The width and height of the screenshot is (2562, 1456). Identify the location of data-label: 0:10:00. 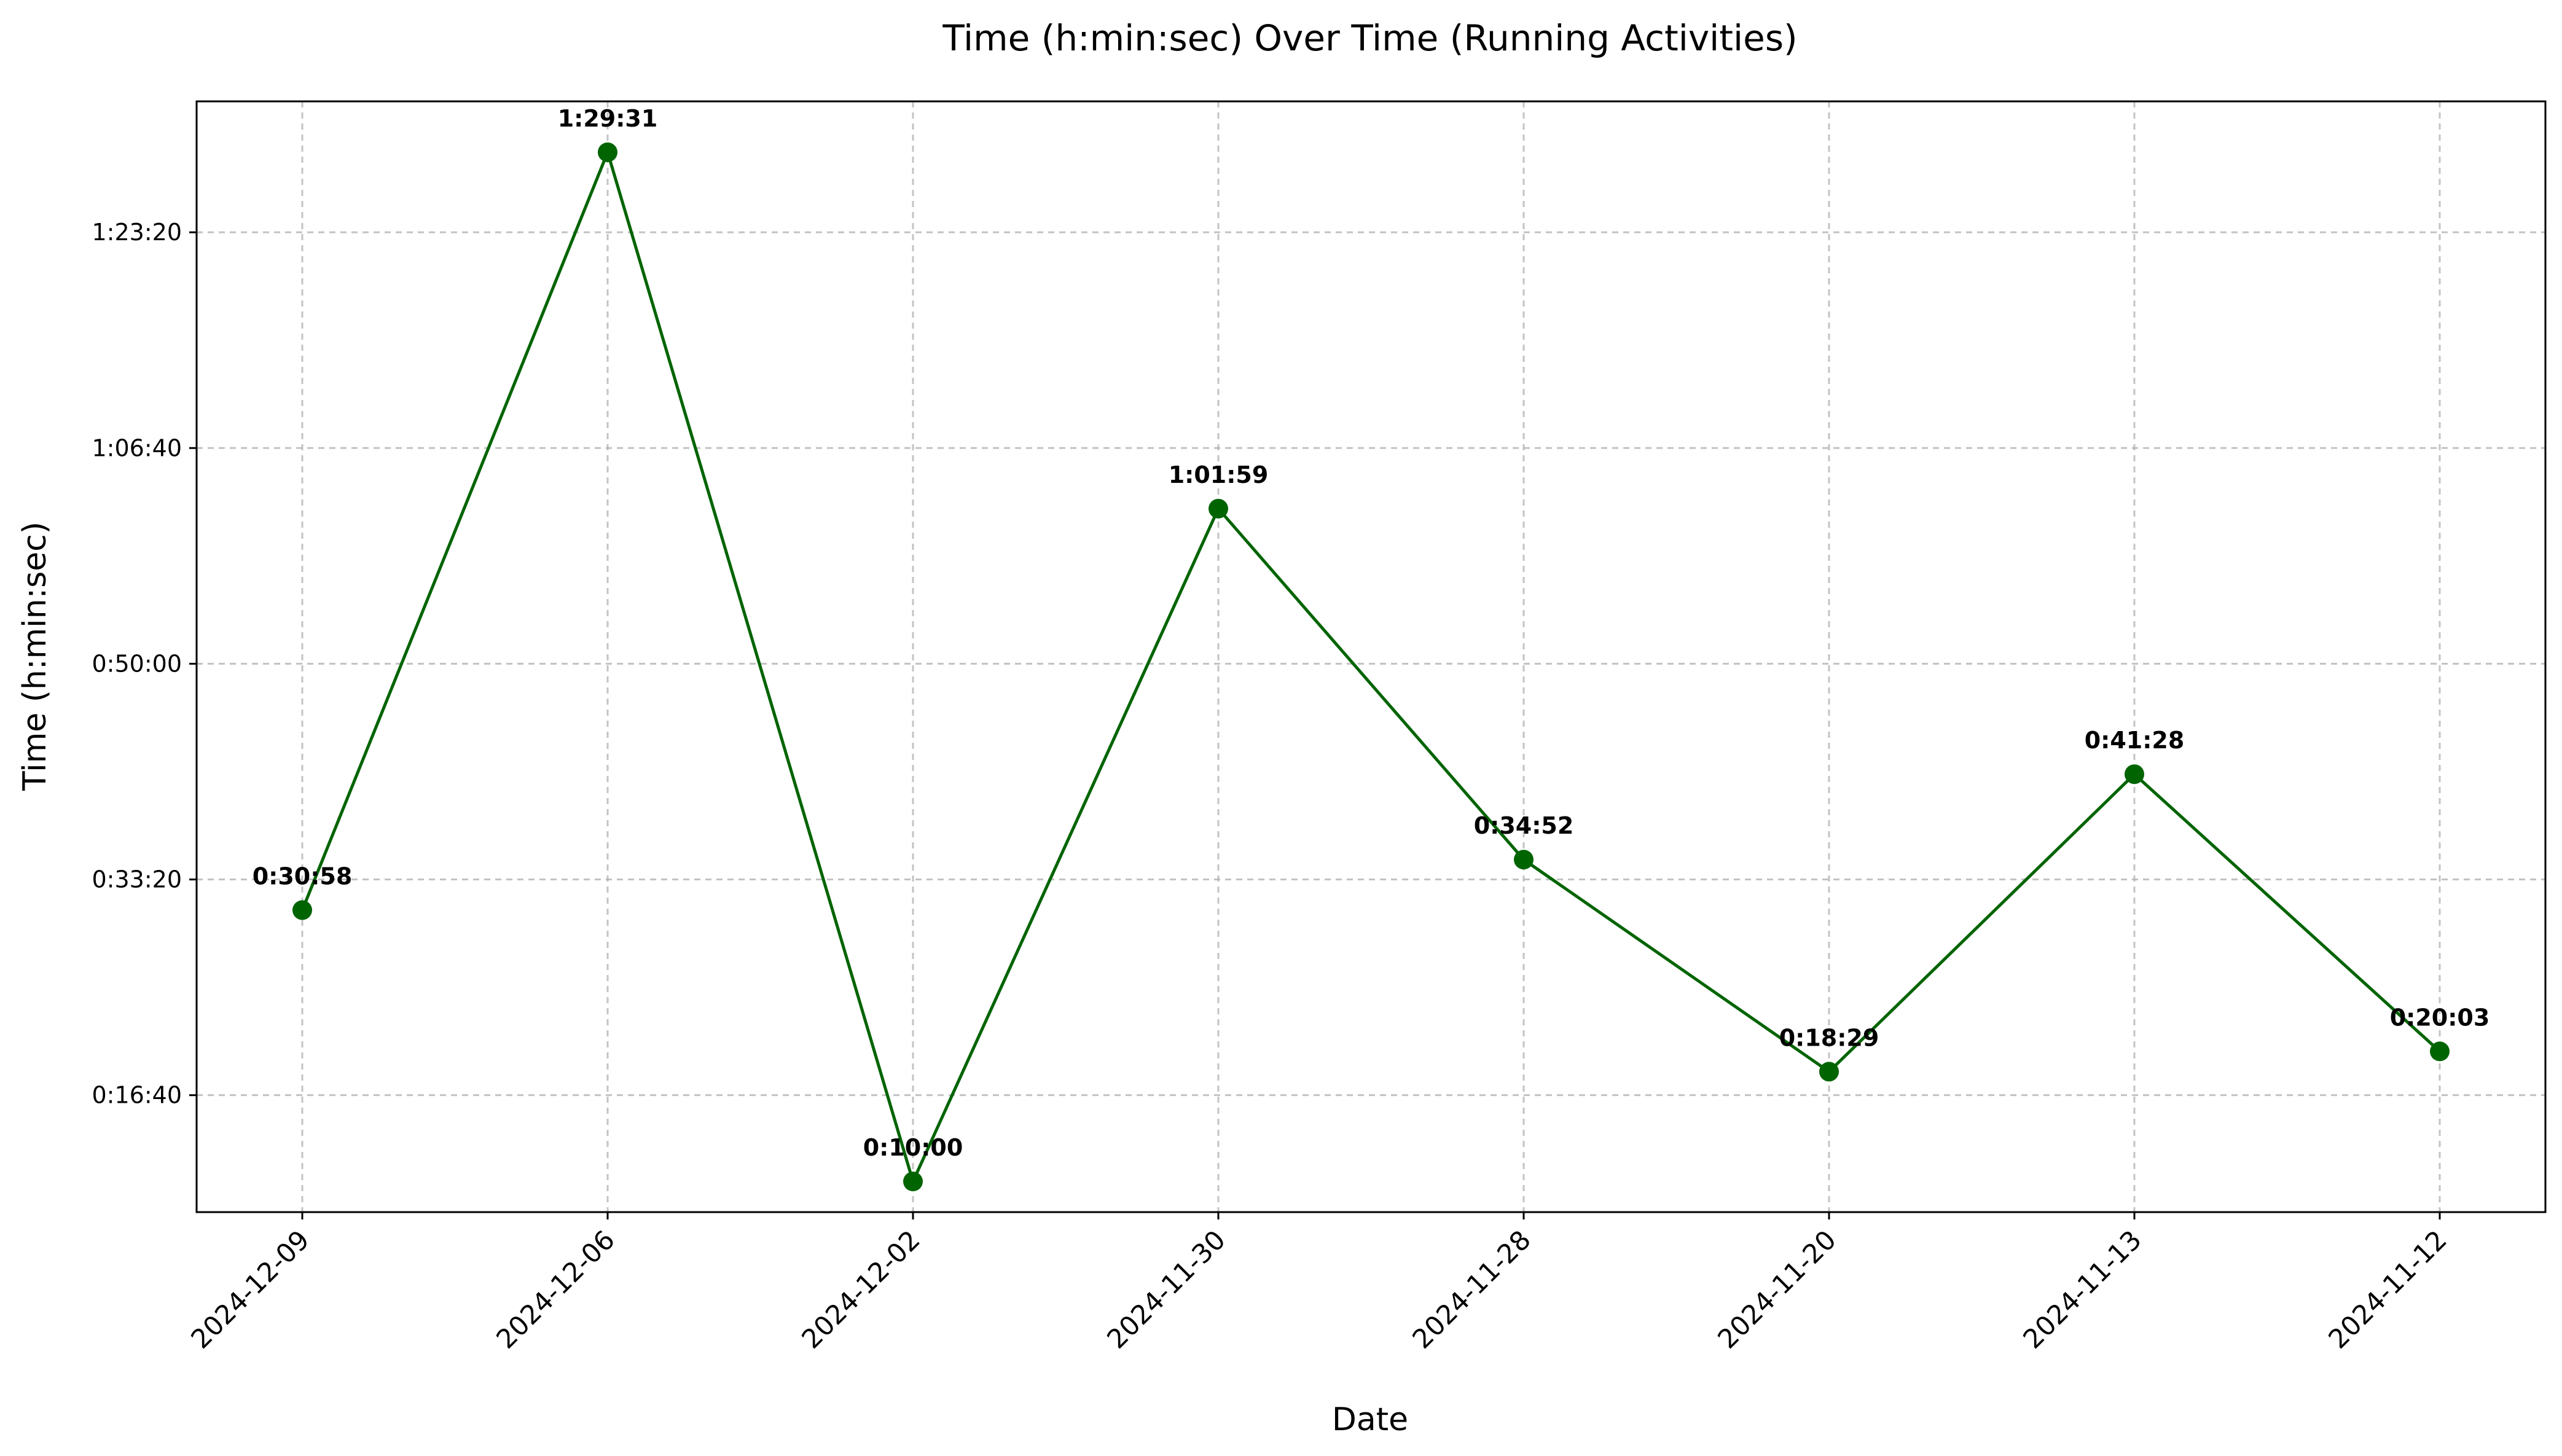
(913, 1147).